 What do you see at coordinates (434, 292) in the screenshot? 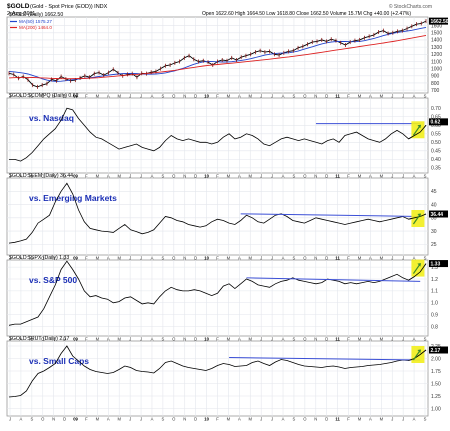
I see `y-tick-label: 1.1` at bounding box center [434, 292].